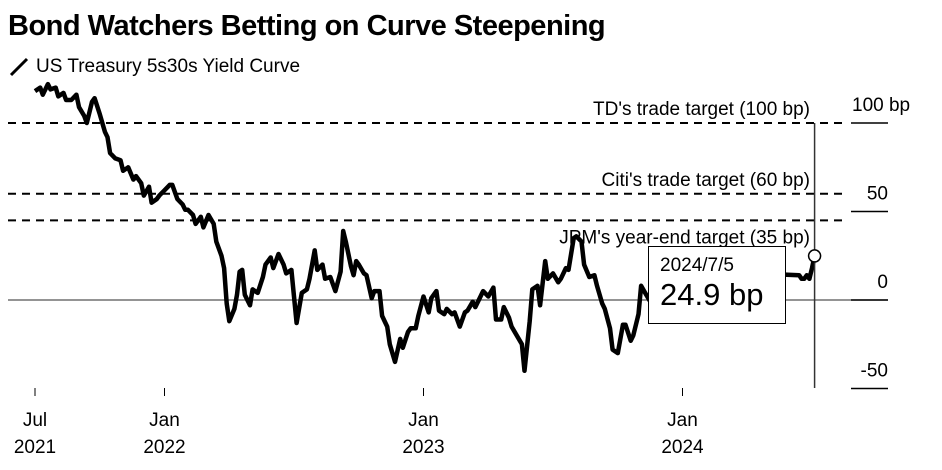 This screenshot has width=942, height=470. What do you see at coordinates (168, 66) in the screenshot?
I see `legend-label: US Treasury 5s30s Yield Curve` at bounding box center [168, 66].